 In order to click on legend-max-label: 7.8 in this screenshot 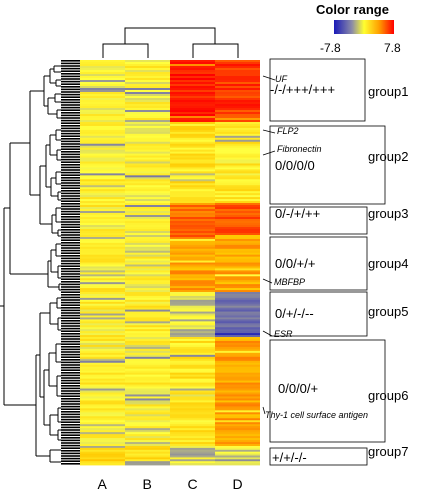, I will do `click(392, 48)`.